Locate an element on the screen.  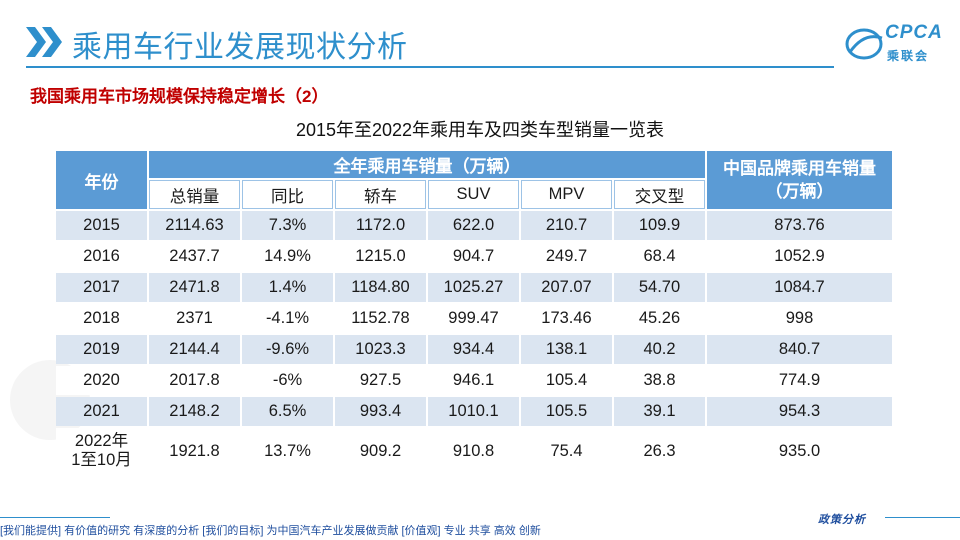
subheader-mpv: MPV is located at coordinates (566, 194).